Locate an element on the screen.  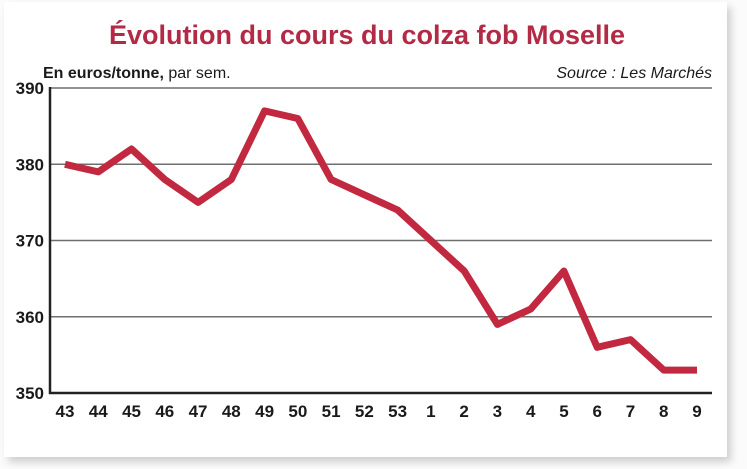
x-tick-label-48: 48 is located at coordinates (231, 411).